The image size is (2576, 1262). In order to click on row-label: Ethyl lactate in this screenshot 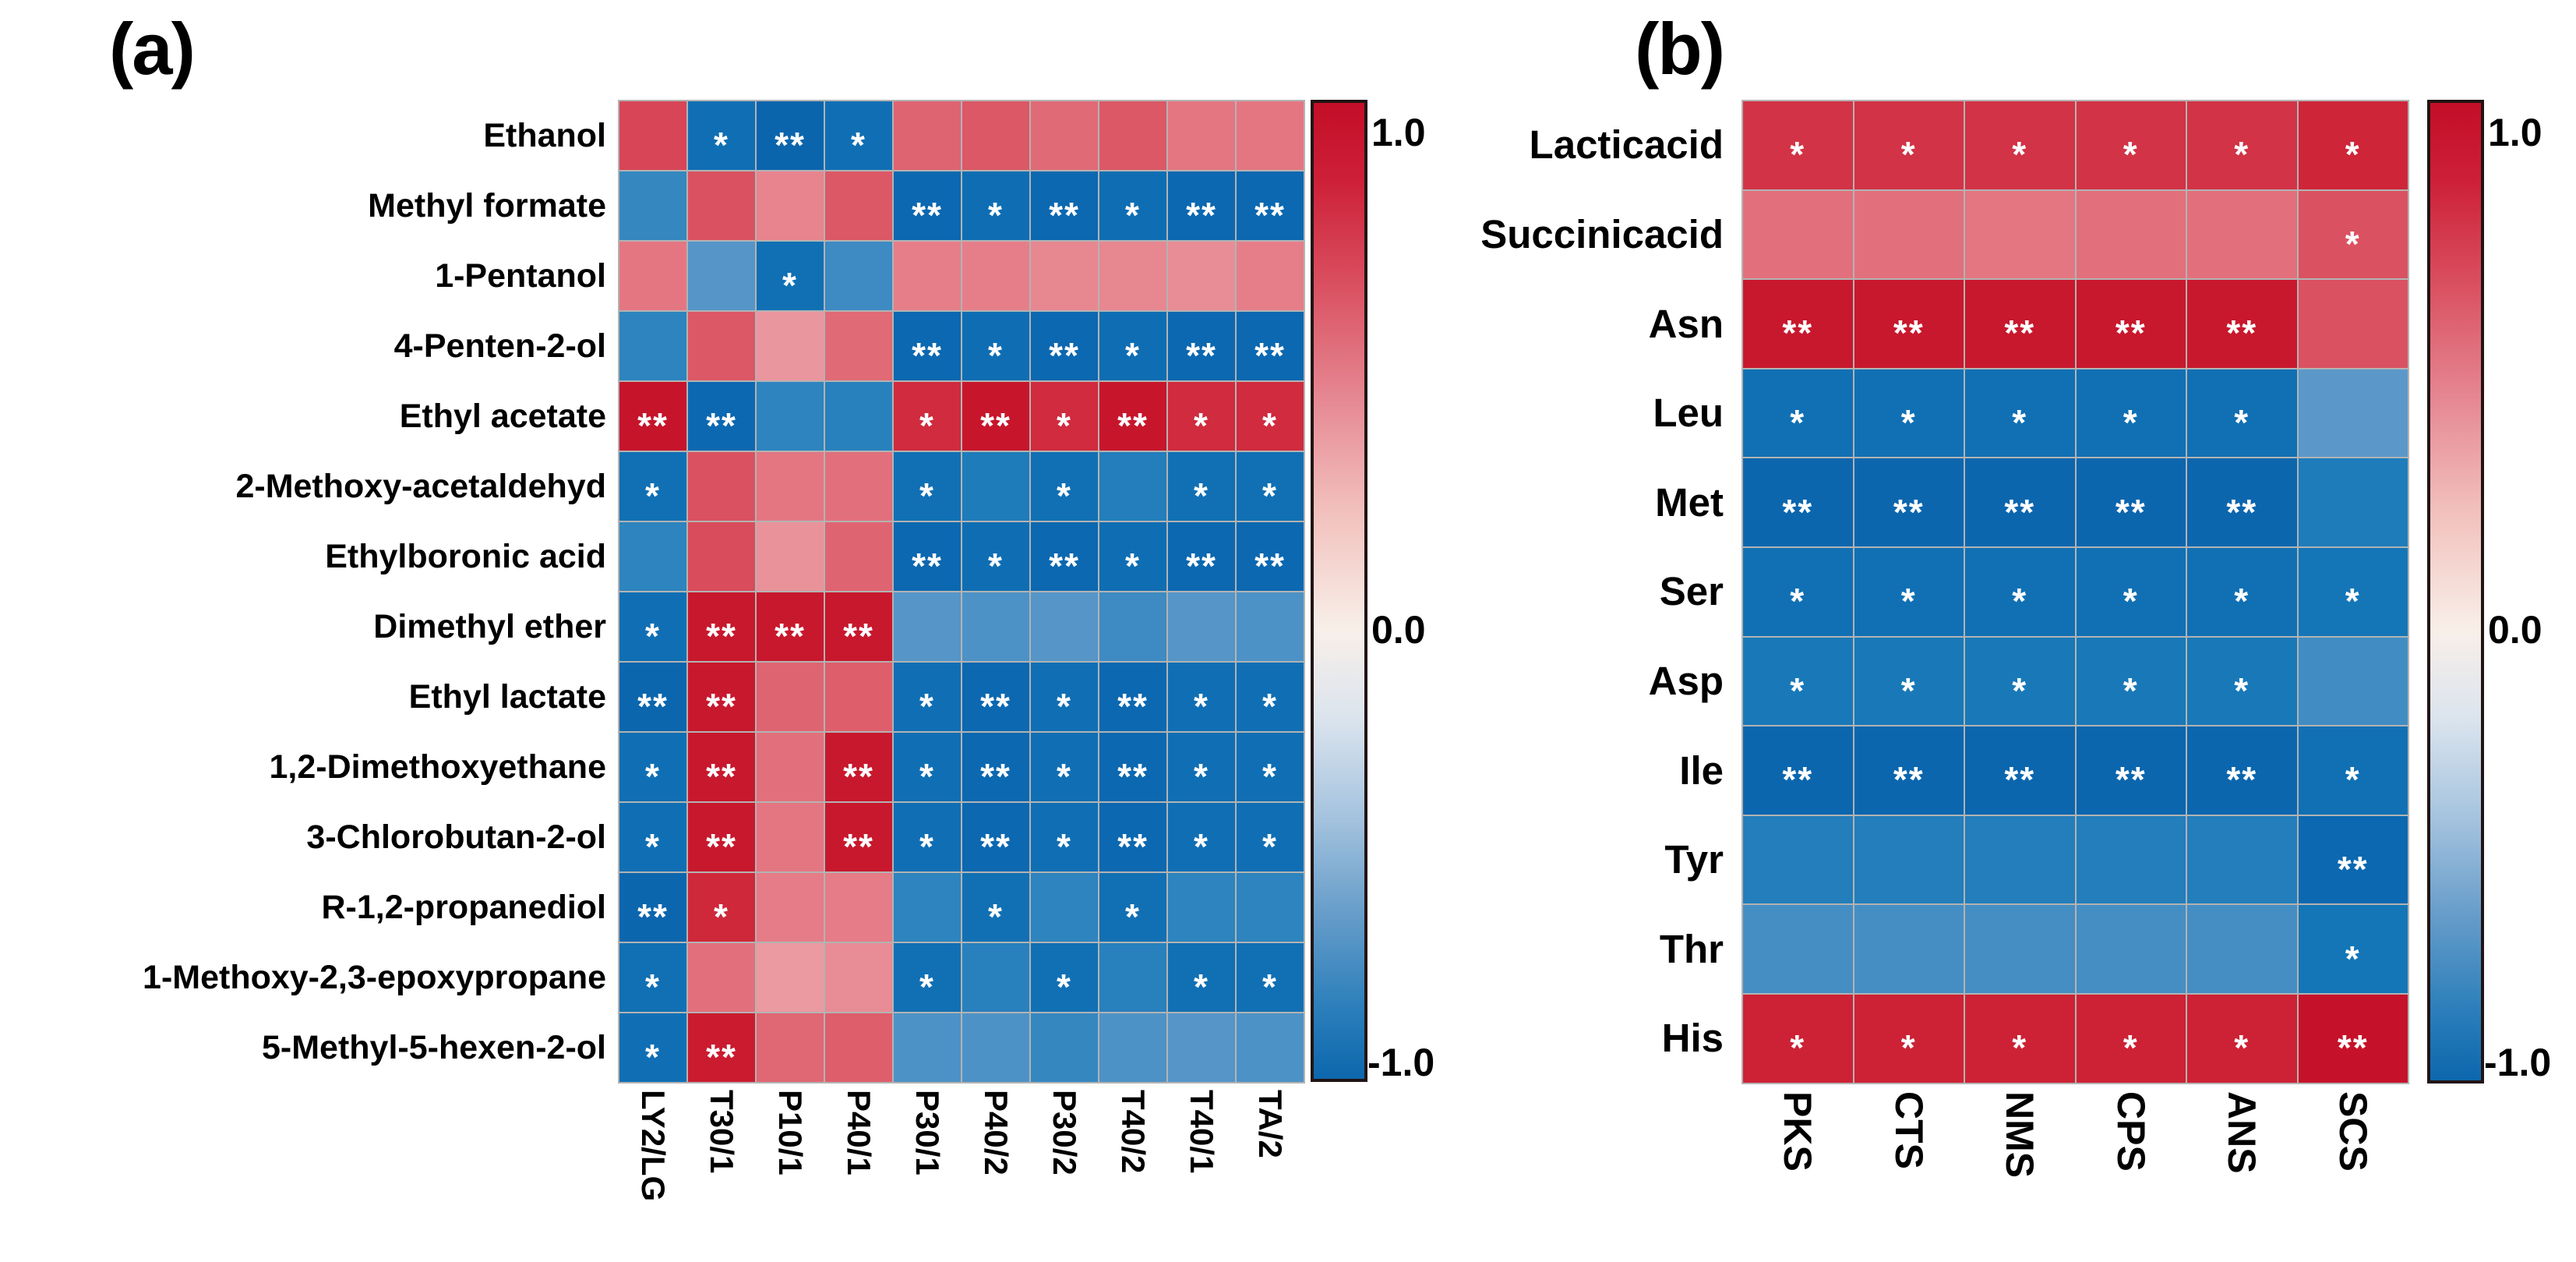, I will do `click(507, 697)`.